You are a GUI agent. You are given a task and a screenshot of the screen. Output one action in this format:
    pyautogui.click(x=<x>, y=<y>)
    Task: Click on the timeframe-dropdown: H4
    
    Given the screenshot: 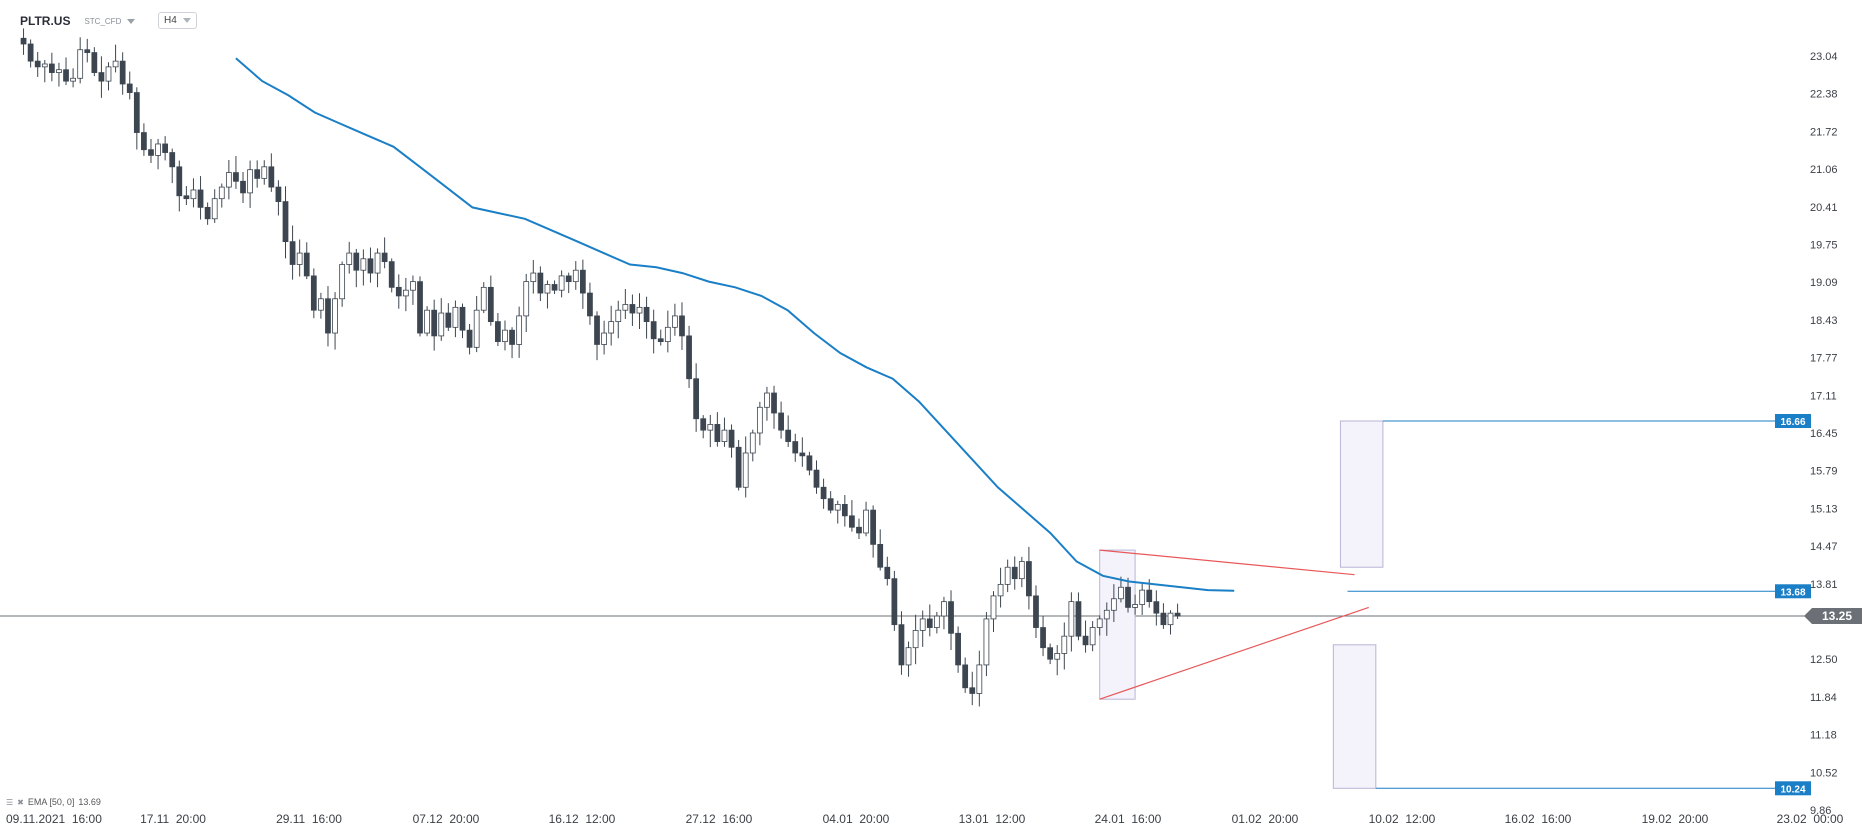 What is the action you would take?
    pyautogui.click(x=177, y=20)
    